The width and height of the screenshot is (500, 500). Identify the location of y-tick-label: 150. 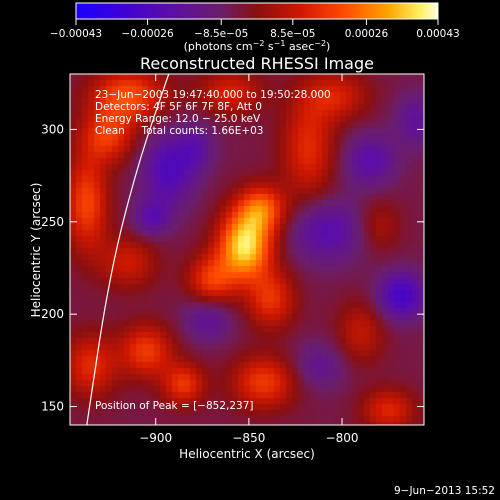
(52, 407).